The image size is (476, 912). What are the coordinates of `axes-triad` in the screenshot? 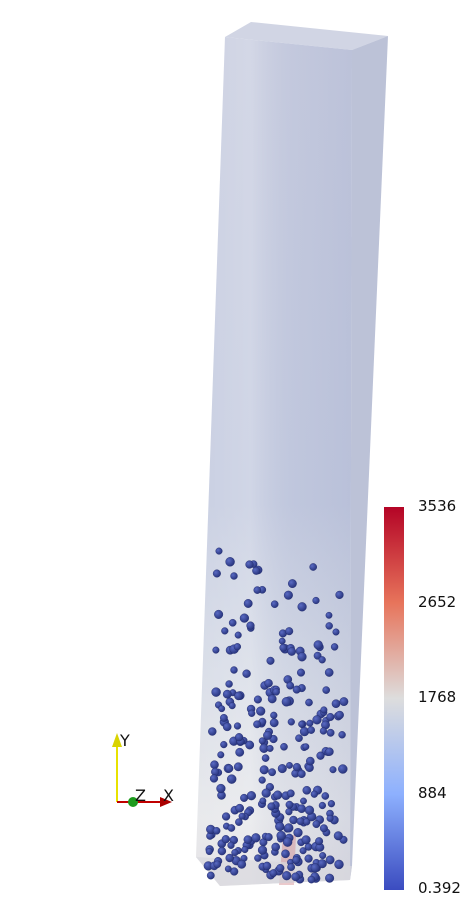 It's located at (142, 770).